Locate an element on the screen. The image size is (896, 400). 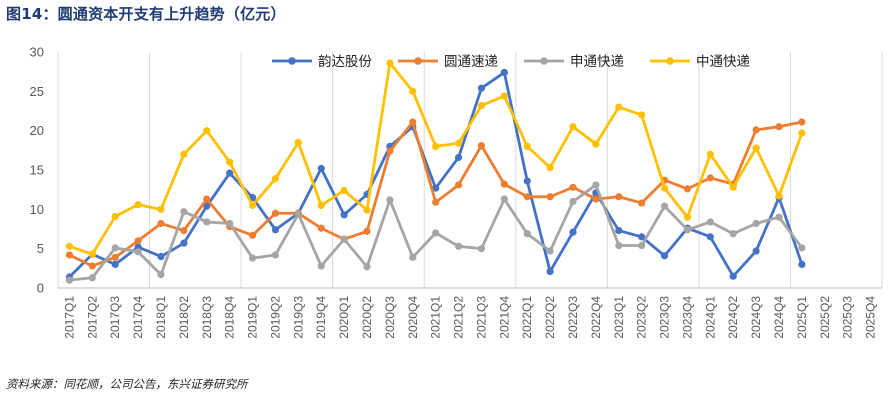
y-tick-label: 0 is located at coordinates (40, 288).